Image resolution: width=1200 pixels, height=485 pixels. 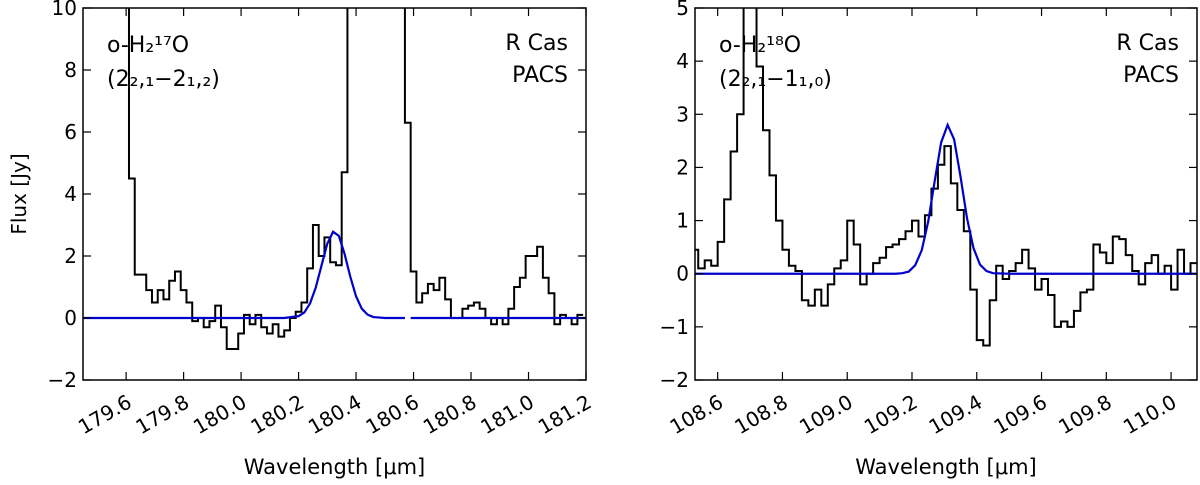 I want to click on y-tick-label: 6, so click(x=70, y=132).